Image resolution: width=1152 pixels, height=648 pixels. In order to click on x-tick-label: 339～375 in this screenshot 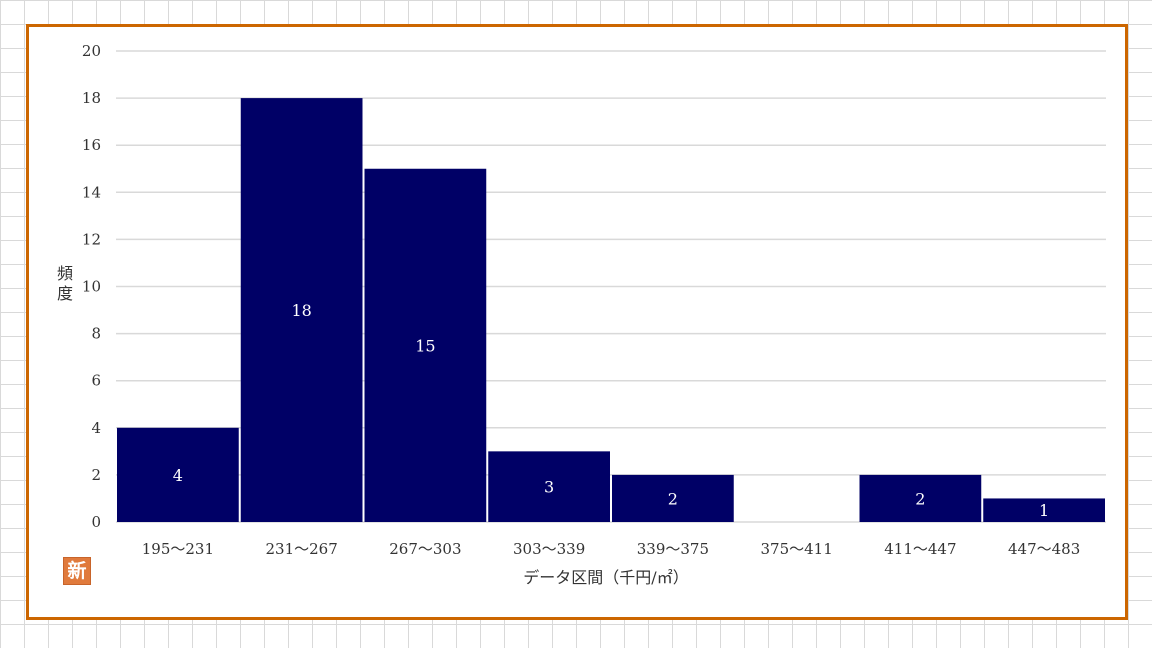, I will do `click(673, 549)`.